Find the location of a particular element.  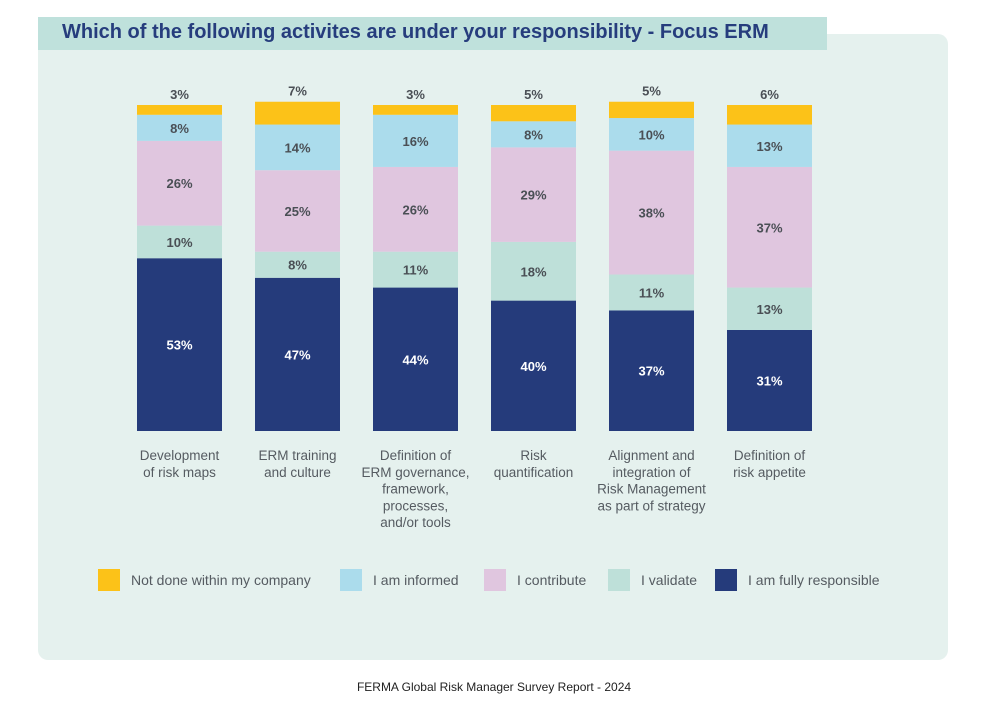

category-label: Development is located at coordinates (180, 455).